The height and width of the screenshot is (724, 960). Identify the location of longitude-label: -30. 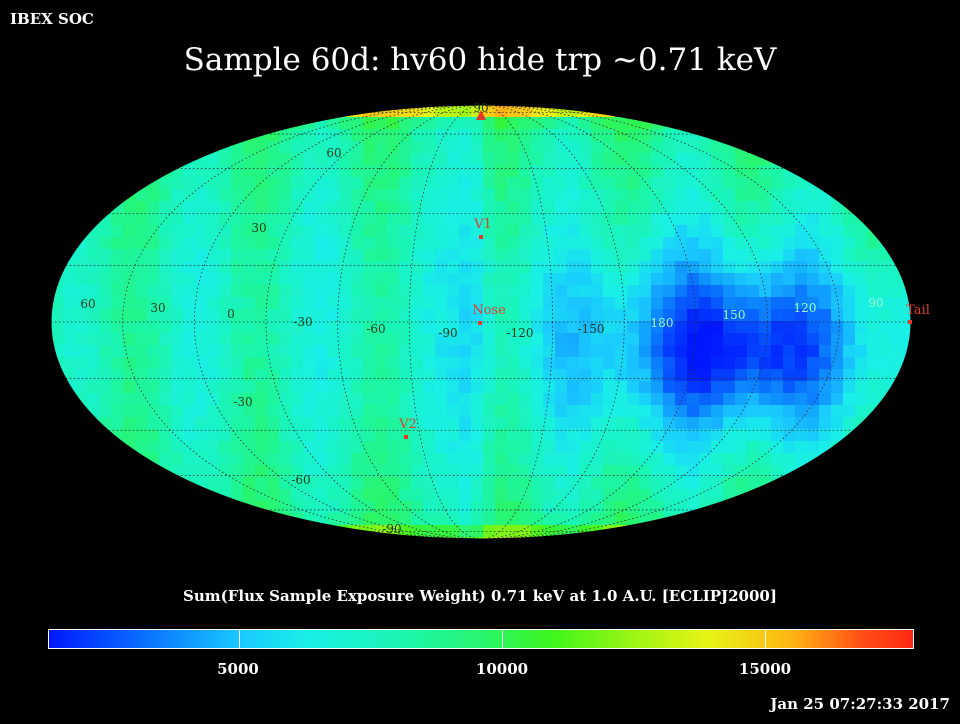
(302, 322).